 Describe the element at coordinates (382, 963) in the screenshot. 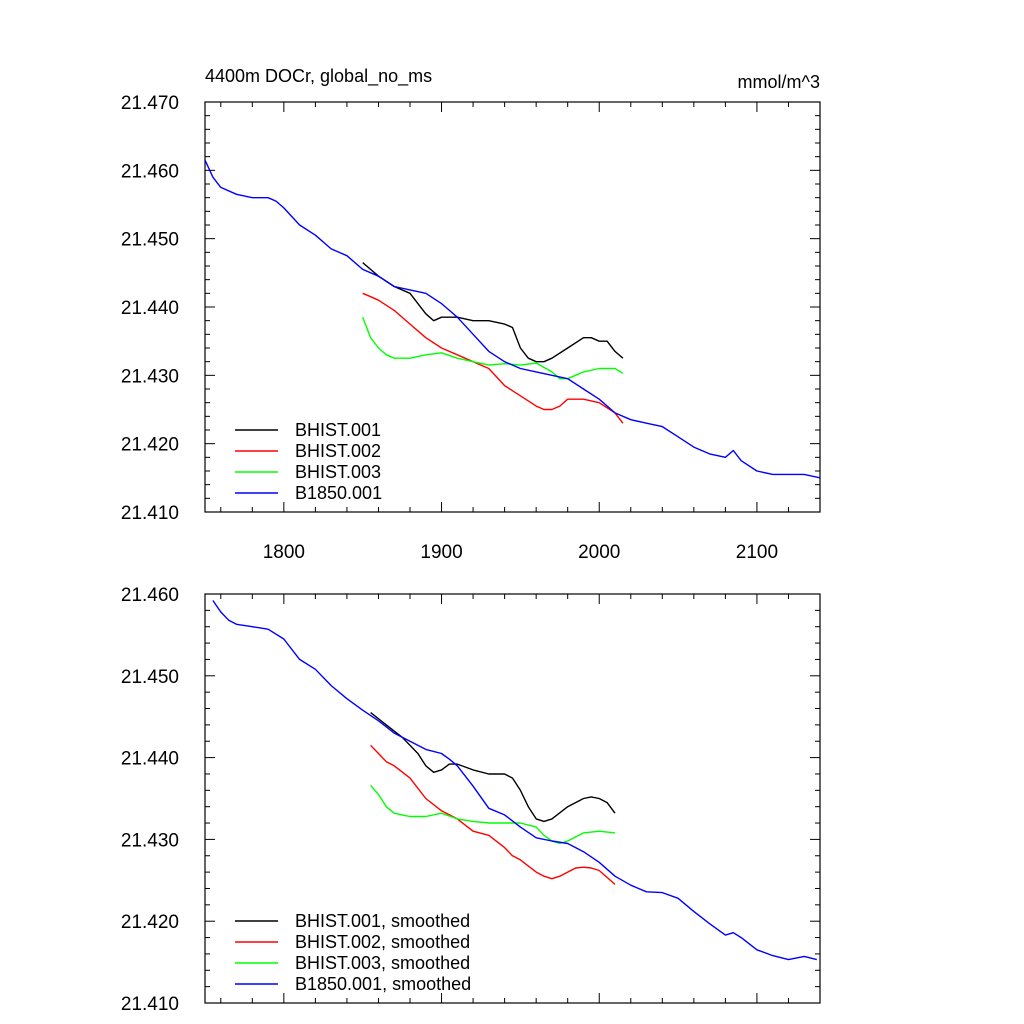

I see `legend-label: BHIST.003, smoothed` at that location.